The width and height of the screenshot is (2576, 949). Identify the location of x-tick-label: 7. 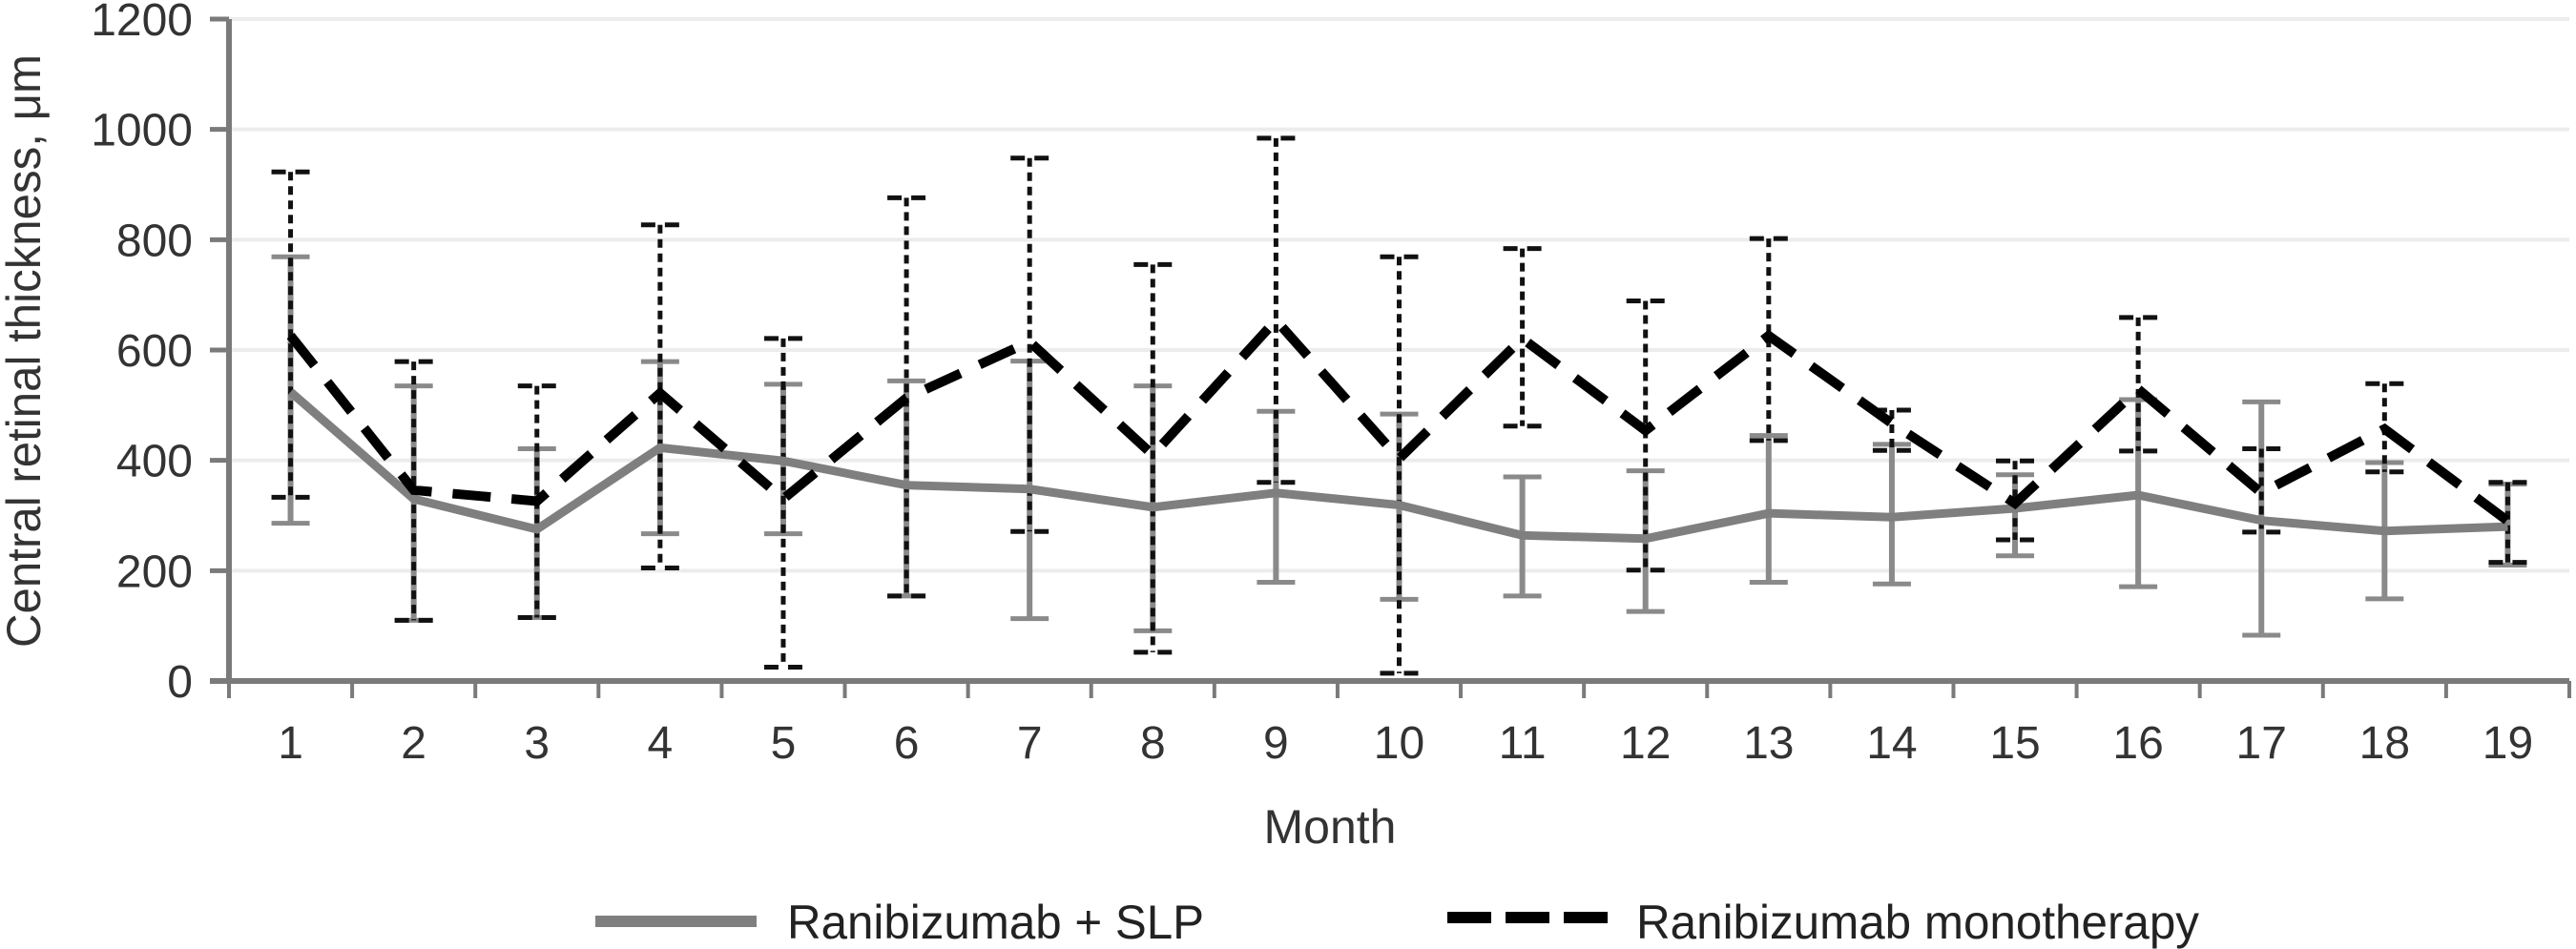
(1030, 743).